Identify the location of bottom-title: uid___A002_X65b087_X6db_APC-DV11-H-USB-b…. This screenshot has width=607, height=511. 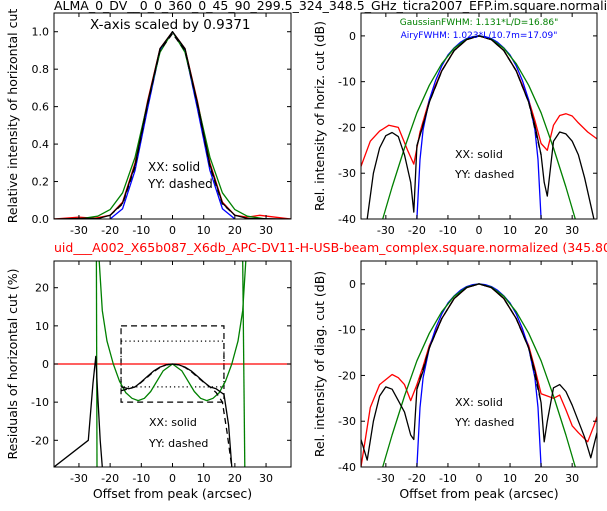
(330, 247).